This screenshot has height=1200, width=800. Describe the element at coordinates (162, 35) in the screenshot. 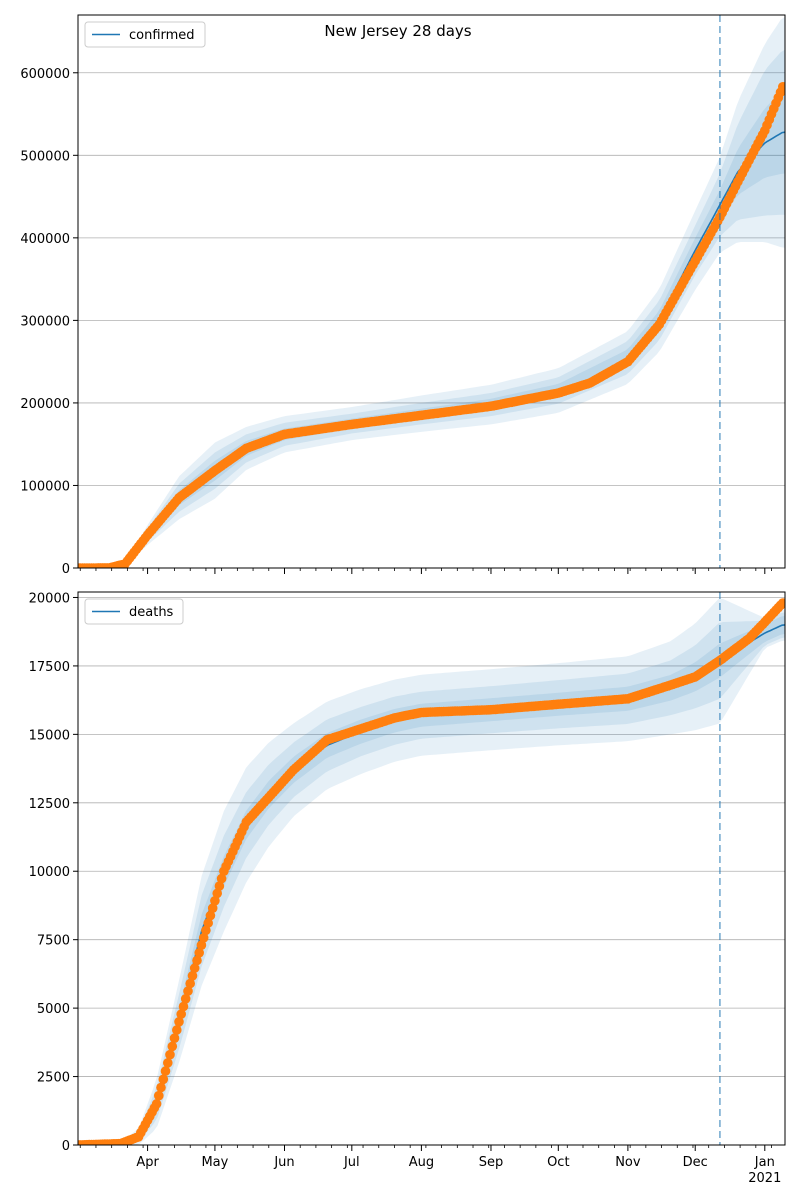

I see `legend-label: confirmed` at that location.